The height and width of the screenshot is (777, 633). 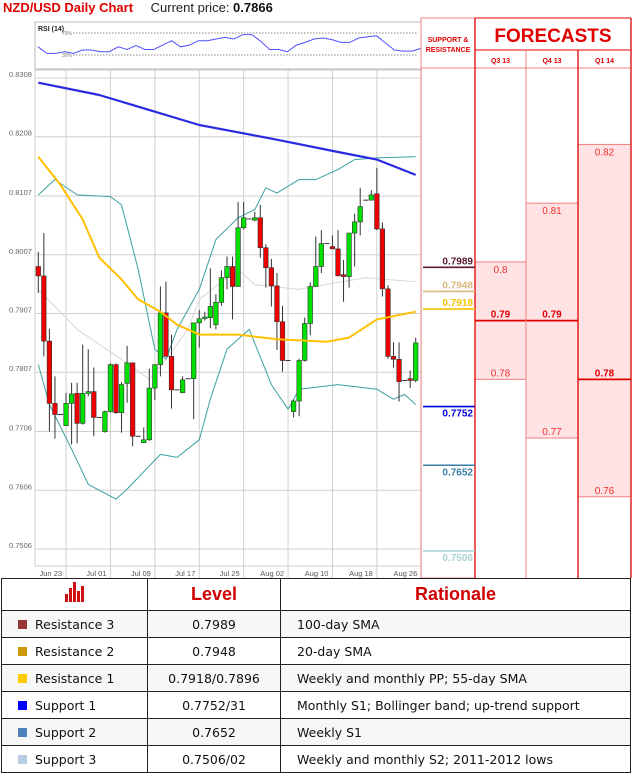 What do you see at coordinates (226, 324) in the screenshot?
I see `bollinger-middle-line` at bounding box center [226, 324].